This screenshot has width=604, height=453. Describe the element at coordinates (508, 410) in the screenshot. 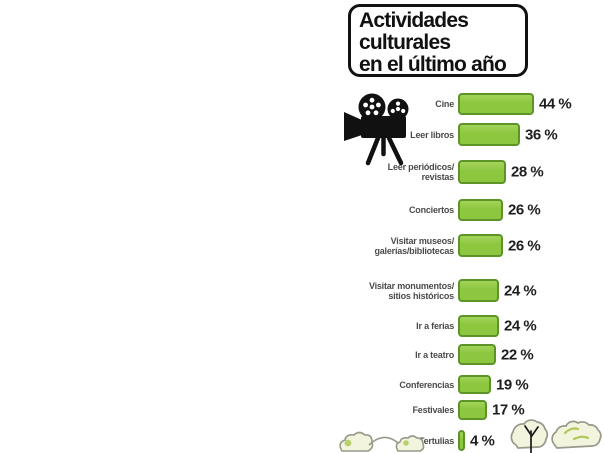

I see `bar-value: 17 %` at that location.